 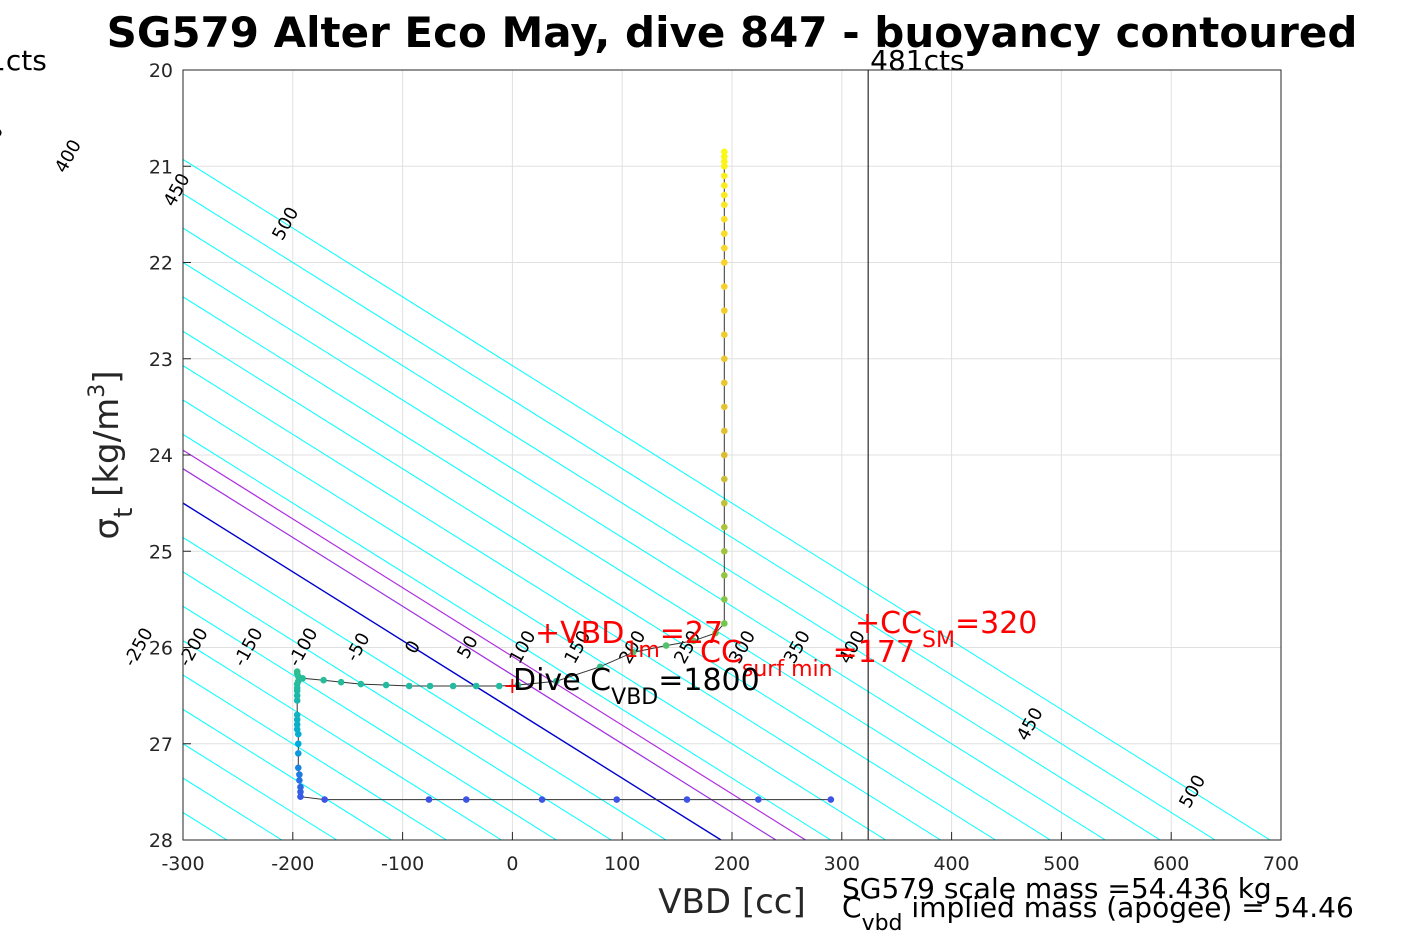 What do you see at coordinates (161, 167) in the screenshot?
I see `y-tick-label: 21` at bounding box center [161, 167].